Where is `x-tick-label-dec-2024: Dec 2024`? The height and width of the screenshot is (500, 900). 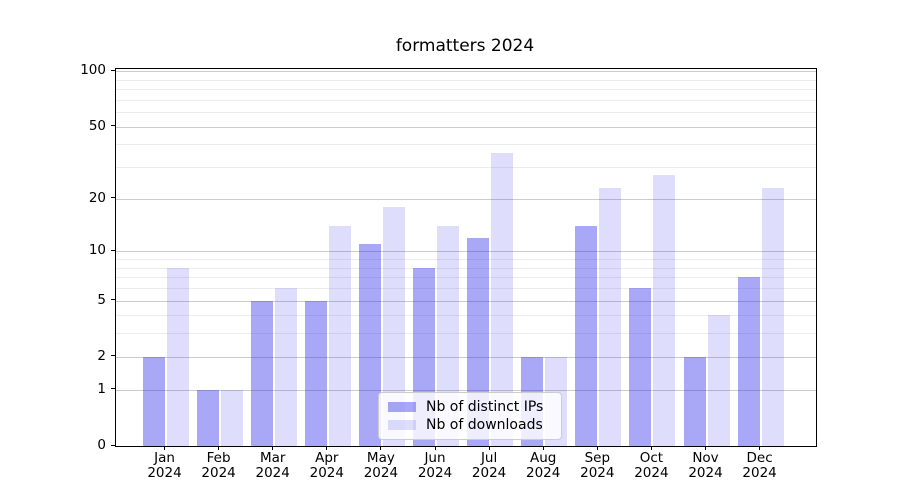 x-tick-label-dec-2024: Dec 2024 is located at coordinates (759, 465).